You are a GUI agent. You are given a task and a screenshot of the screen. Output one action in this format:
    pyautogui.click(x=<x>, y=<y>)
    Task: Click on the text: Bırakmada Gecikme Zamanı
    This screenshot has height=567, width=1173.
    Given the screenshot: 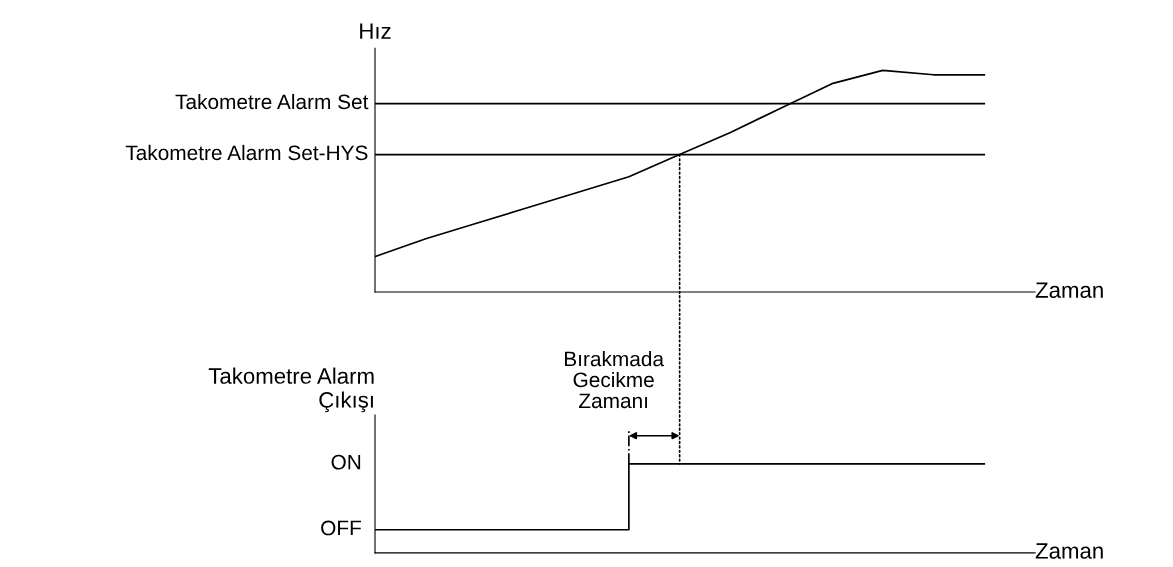 What is the action you would take?
    pyautogui.click(x=614, y=380)
    